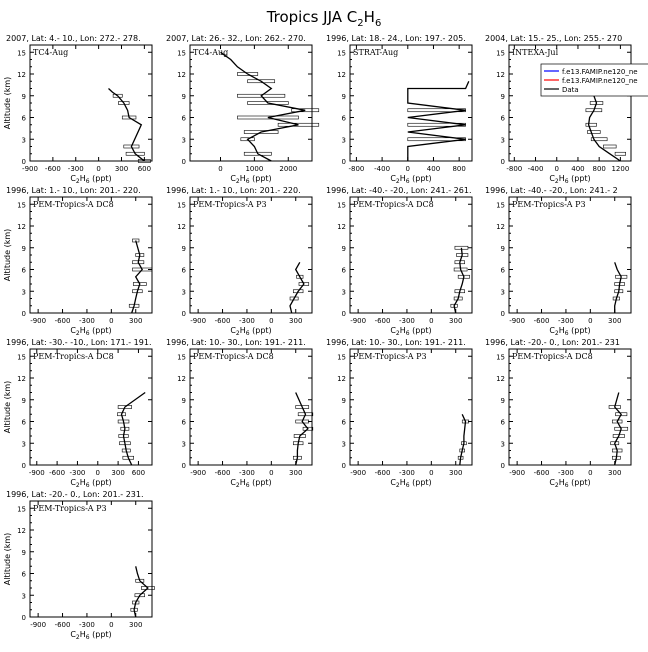 This screenshot has width=648, height=652. Describe the element at coordinates (383, 473) in the screenshot. I see `x-tick-label: -600` at that location.